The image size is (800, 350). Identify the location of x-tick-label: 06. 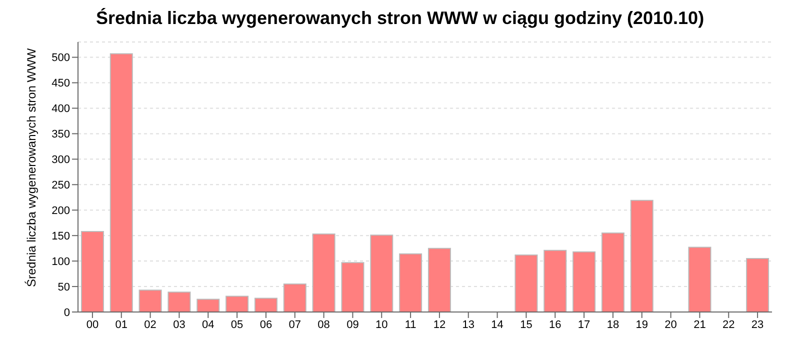
(266, 324).